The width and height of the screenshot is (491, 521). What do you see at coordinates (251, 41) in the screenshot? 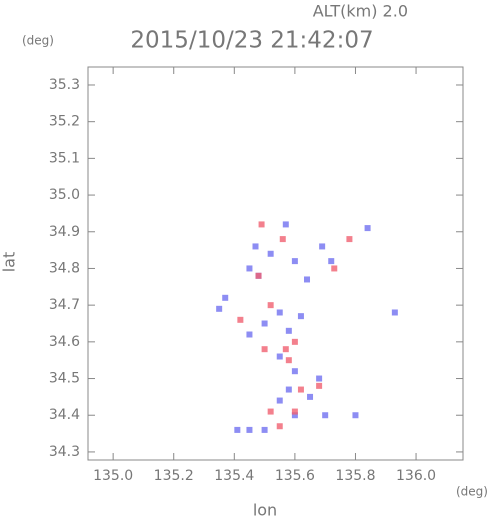
I see `chart-title: 2015/10/23 21:42:07` at bounding box center [251, 41].